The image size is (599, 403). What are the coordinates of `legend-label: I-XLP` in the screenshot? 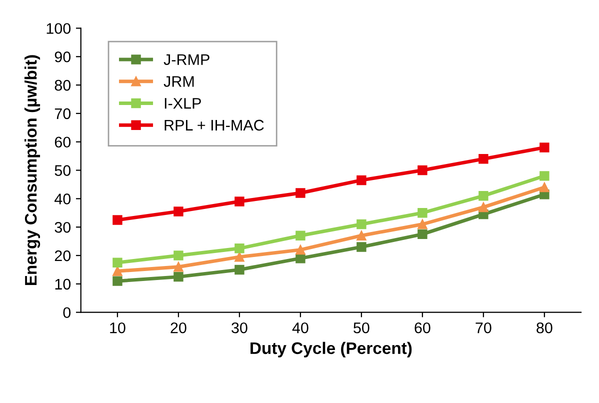 It's located at (182, 103).